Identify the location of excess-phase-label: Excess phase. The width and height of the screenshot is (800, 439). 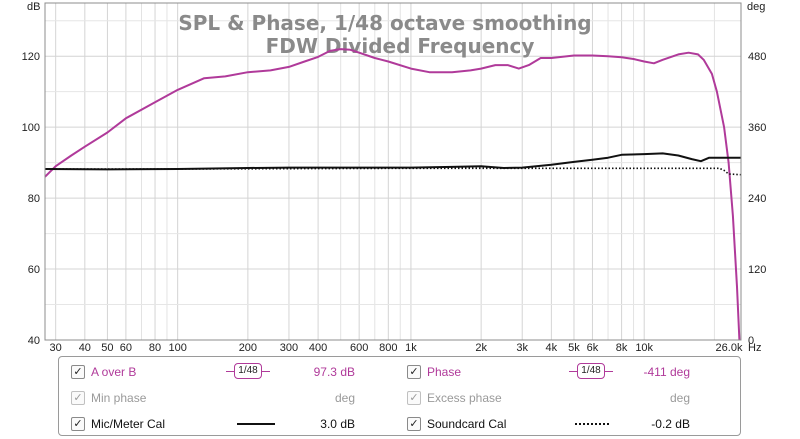
(464, 398).